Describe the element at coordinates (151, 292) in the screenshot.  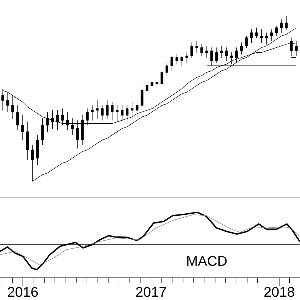
I see `x-tick-label: 2017` at that location.